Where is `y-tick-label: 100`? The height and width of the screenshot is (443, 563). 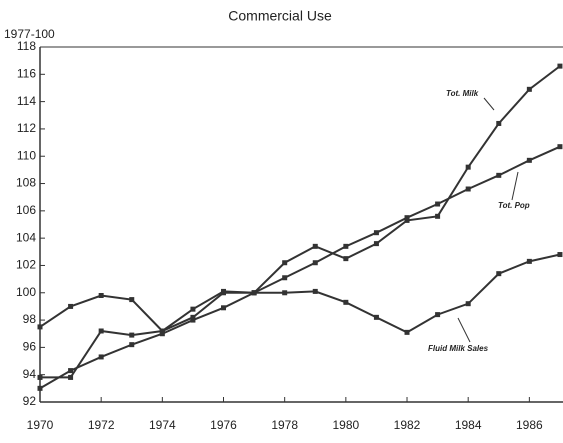 y-tick-label: 100 is located at coordinates (26, 292).